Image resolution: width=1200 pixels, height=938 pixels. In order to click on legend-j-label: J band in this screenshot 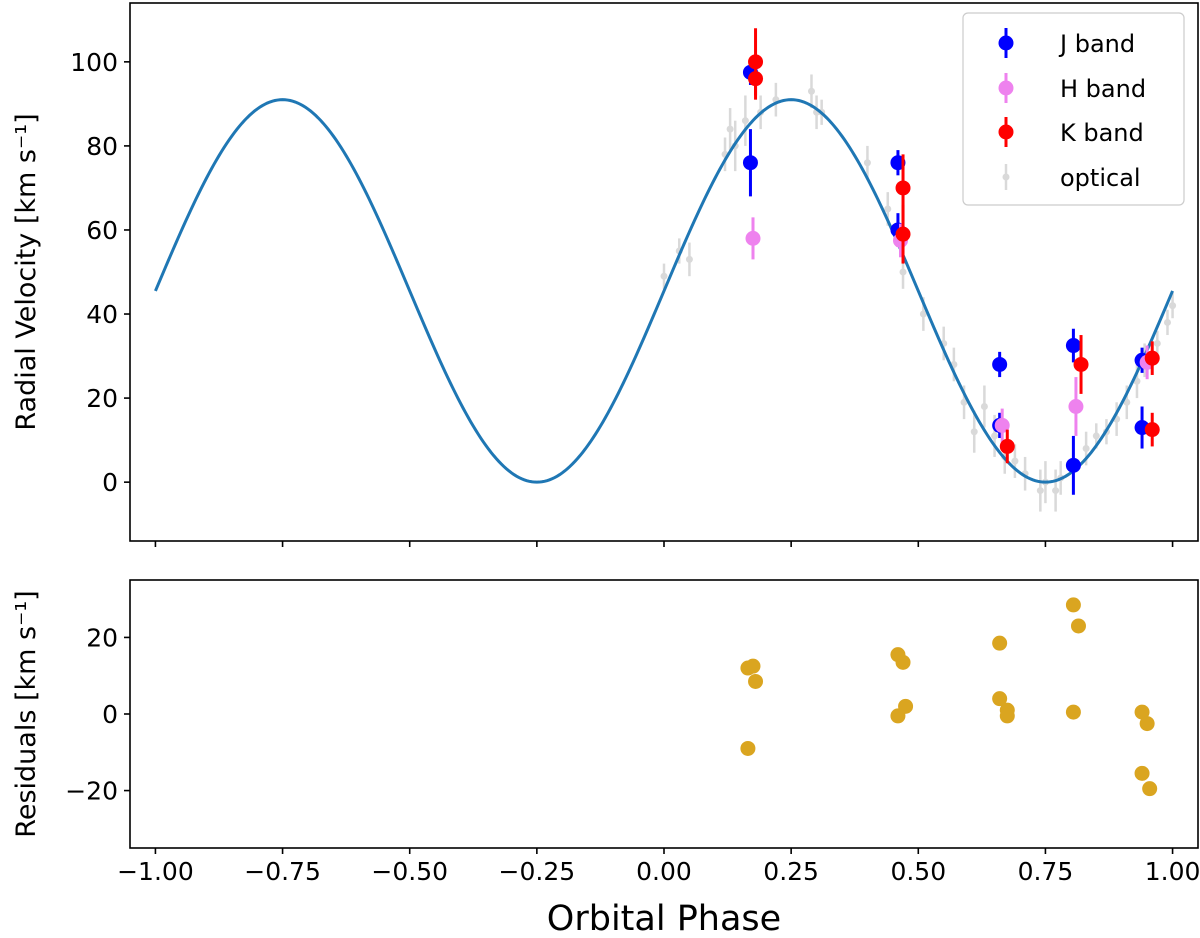, I will do `click(1096, 44)`.